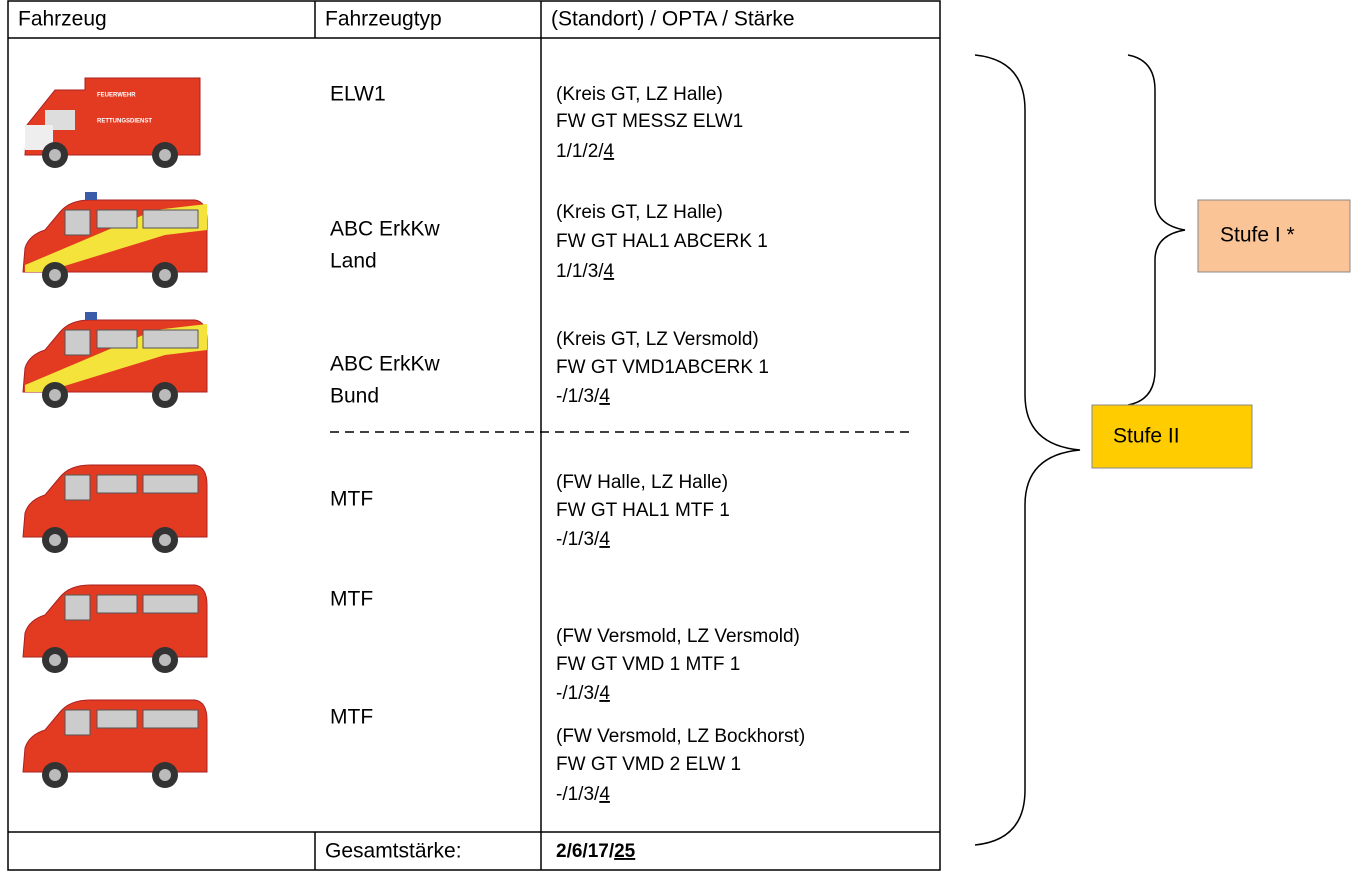  What do you see at coordinates (116, 96) in the screenshot?
I see `vehicle-text: FEUERWEHR` at bounding box center [116, 96].